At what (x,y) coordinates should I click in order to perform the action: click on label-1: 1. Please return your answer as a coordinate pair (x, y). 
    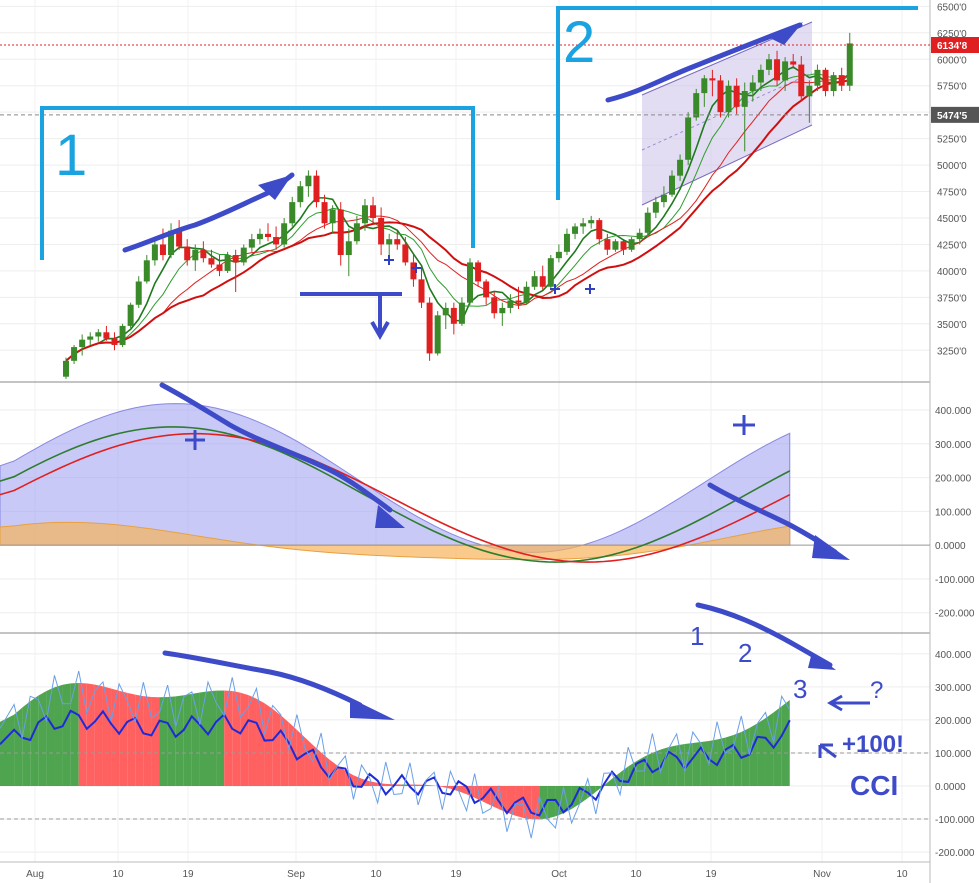
    Looking at the image, I should click on (71, 155).